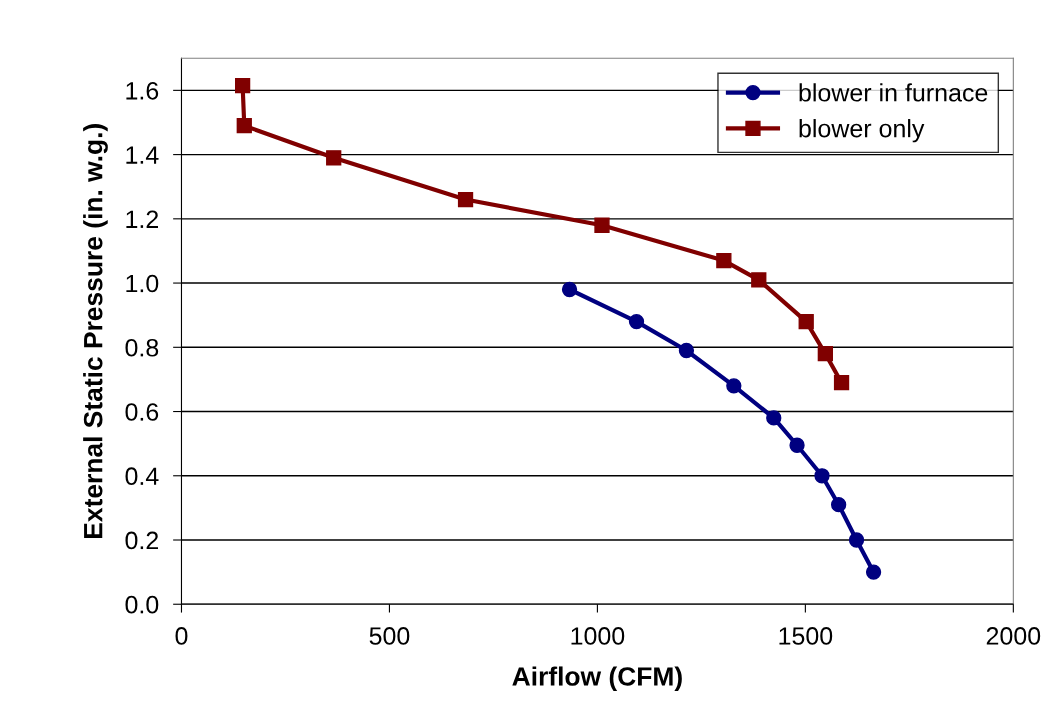 The height and width of the screenshot is (728, 1049). I want to click on y-tick-label: 1.0, so click(142, 283).